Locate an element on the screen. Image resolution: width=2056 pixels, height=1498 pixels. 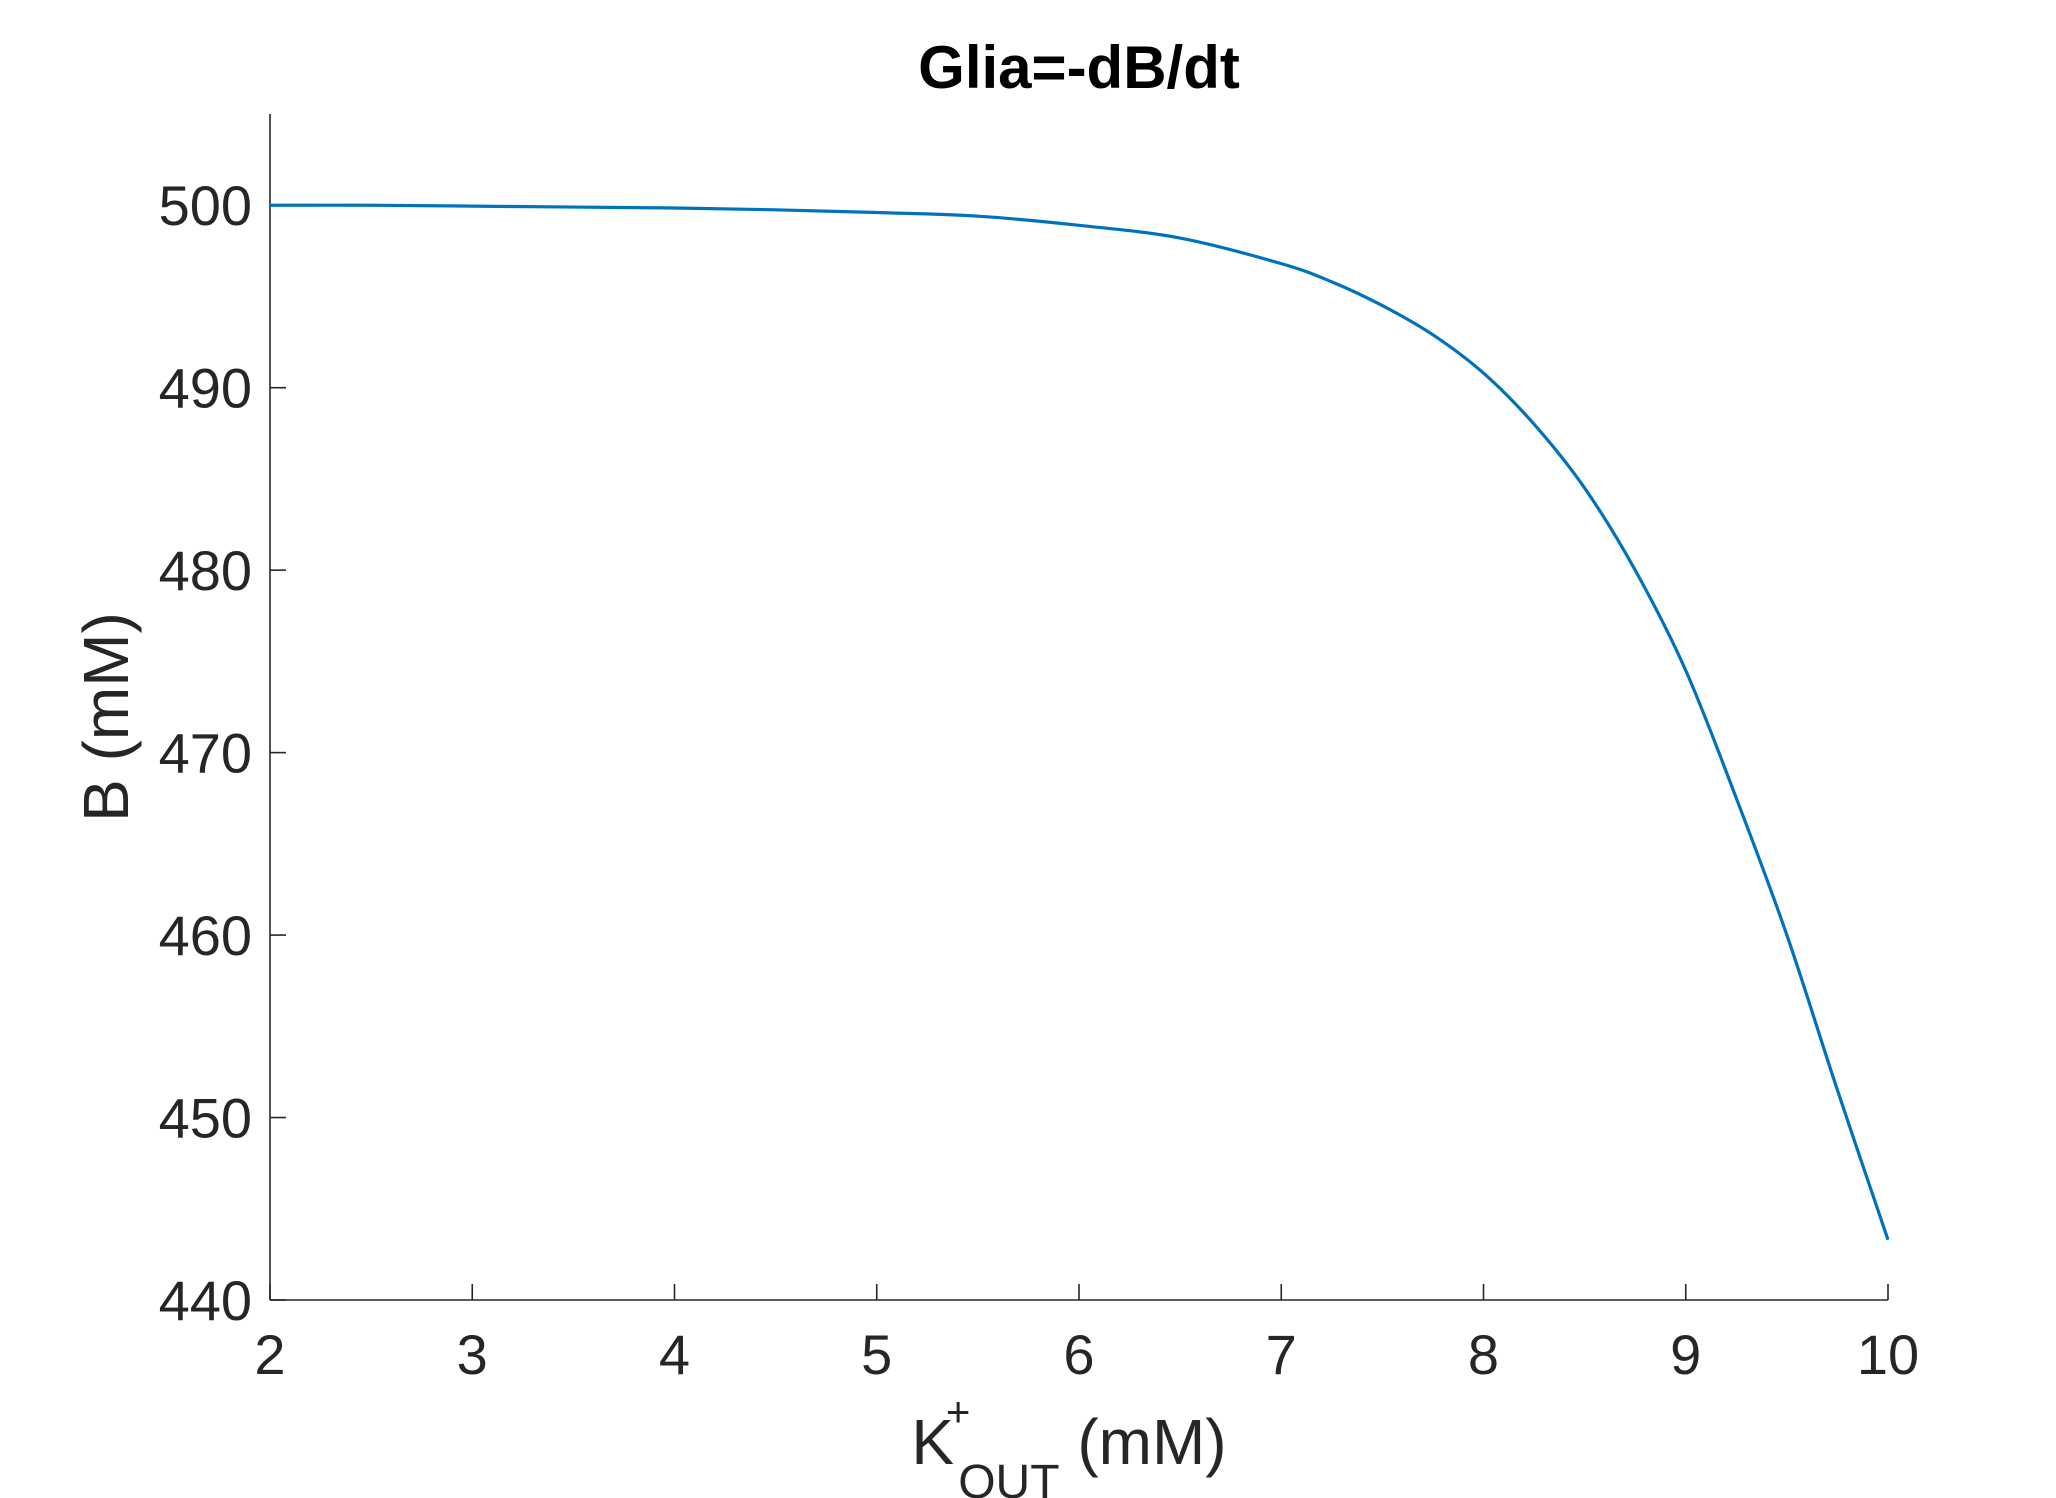
chart-title: Glia=-dB/dt is located at coordinates (1079, 67).